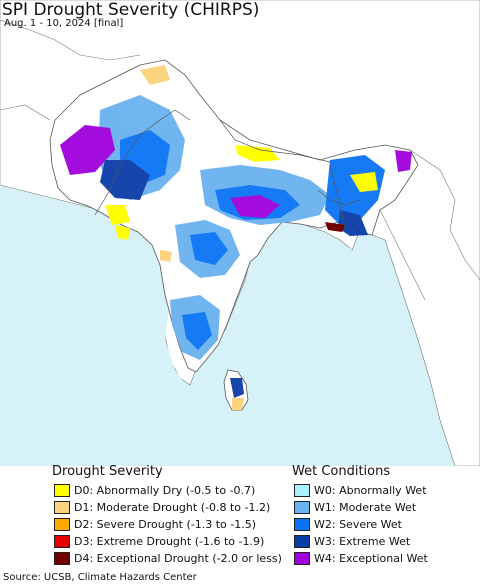 This screenshot has width=480, height=586. I want to click on wet-legend-item: W0: Abnormally Wet, so click(360, 490).